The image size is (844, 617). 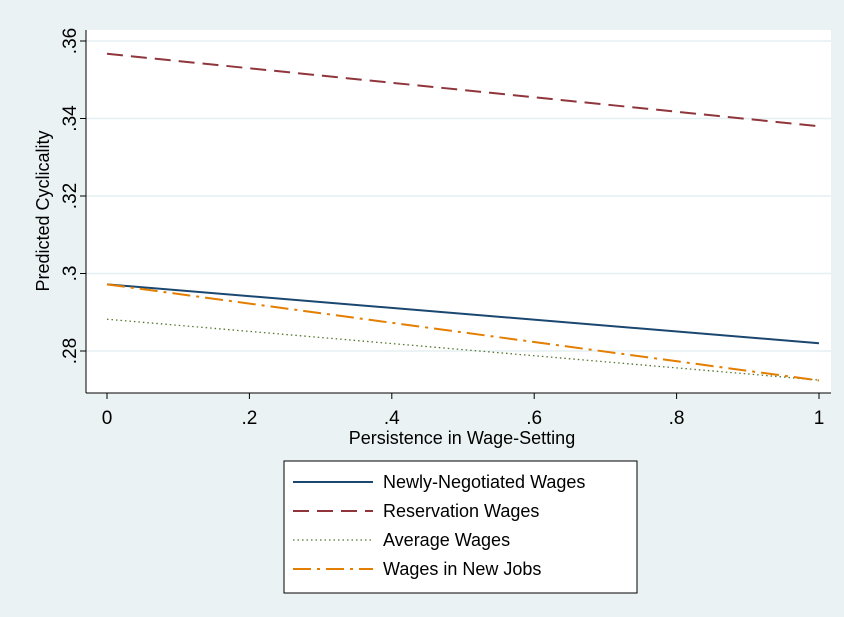 What do you see at coordinates (484, 482) in the screenshot?
I see `legend-label-1: Newly-Negotiated Wages` at bounding box center [484, 482].